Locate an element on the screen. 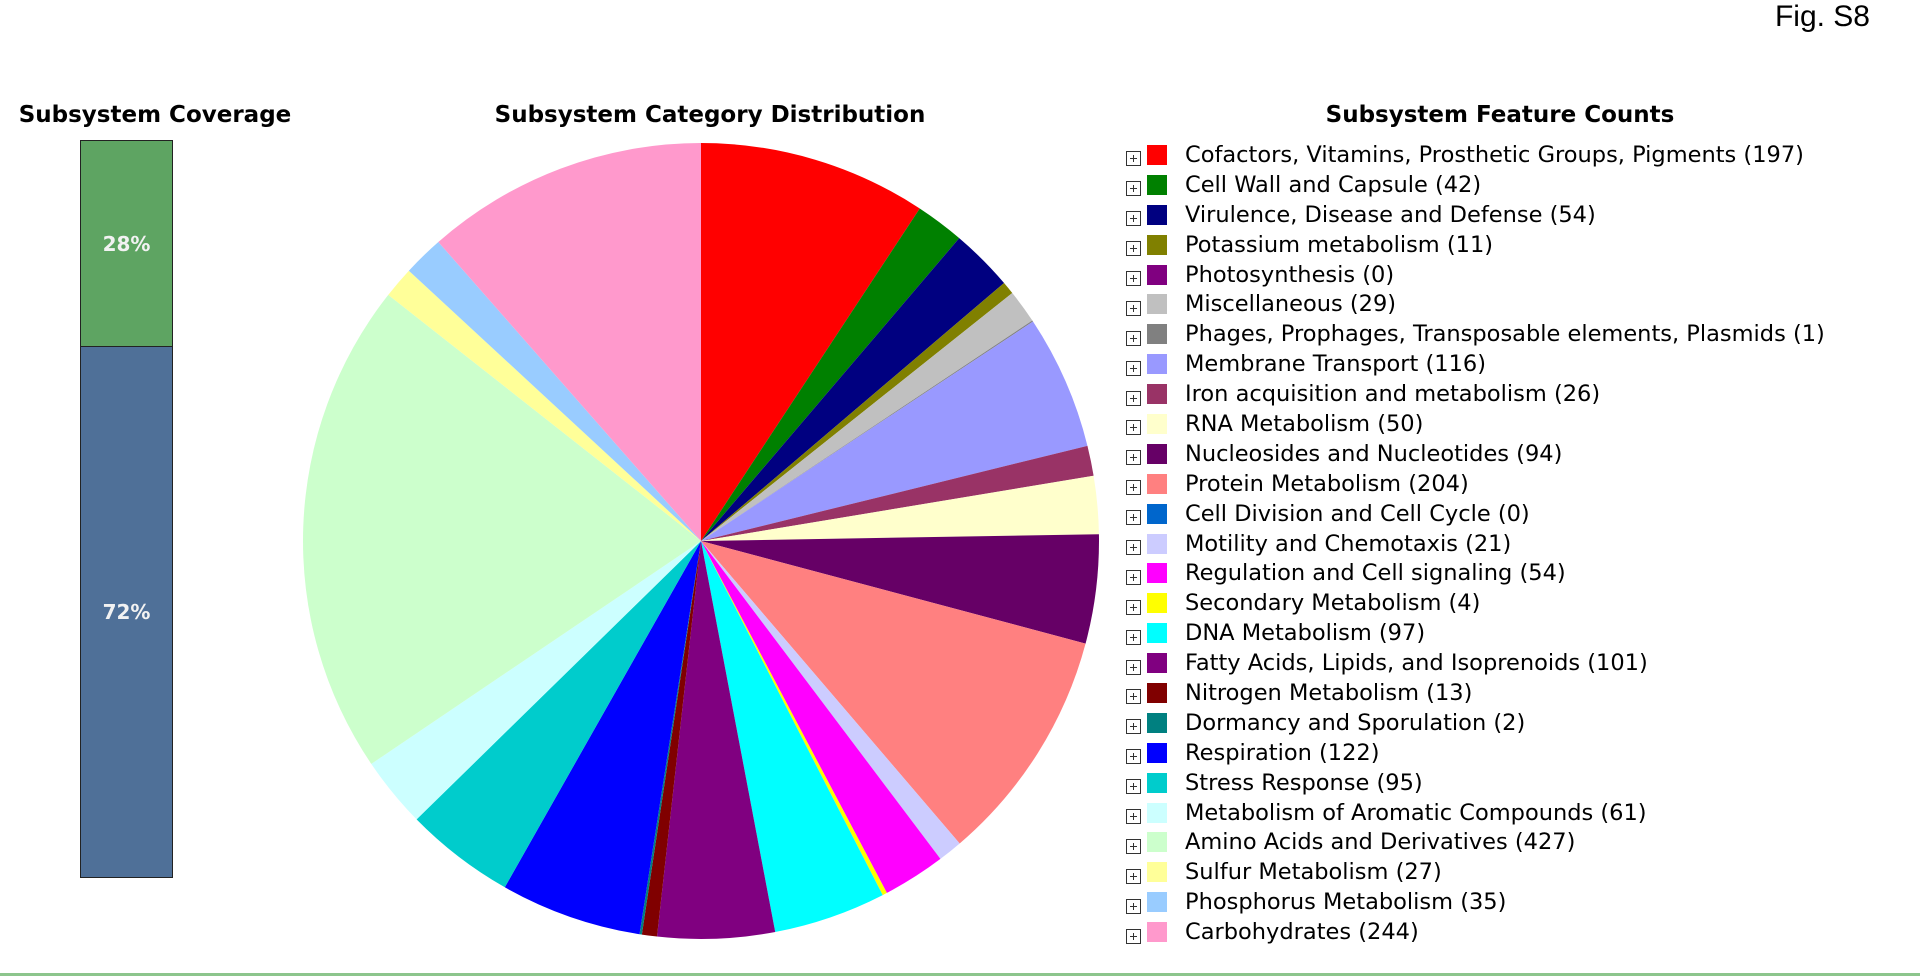 Image resolution: width=1920 pixels, height=978 pixels. legend-item: Cell Division and Cell Cycle (0) is located at coordinates (1475, 514).